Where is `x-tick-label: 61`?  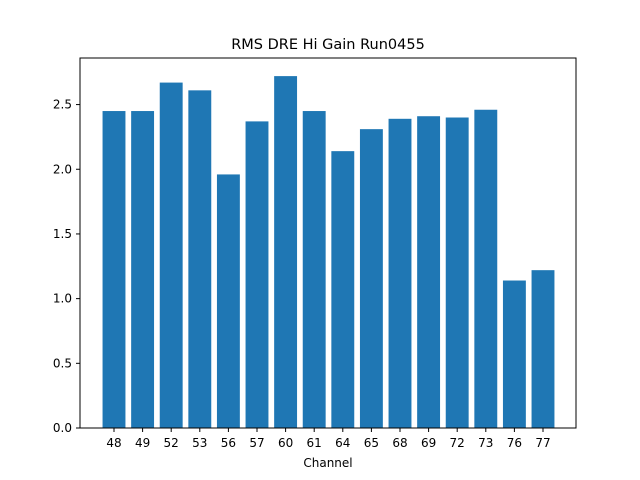
x-tick-label: 61 is located at coordinates (314, 443).